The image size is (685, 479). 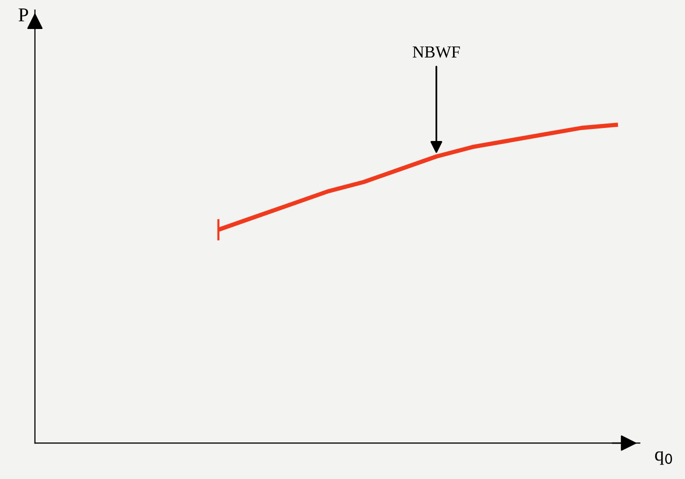 What do you see at coordinates (663, 458) in the screenshot?
I see `x-axis-title: q$_{0}$` at bounding box center [663, 458].